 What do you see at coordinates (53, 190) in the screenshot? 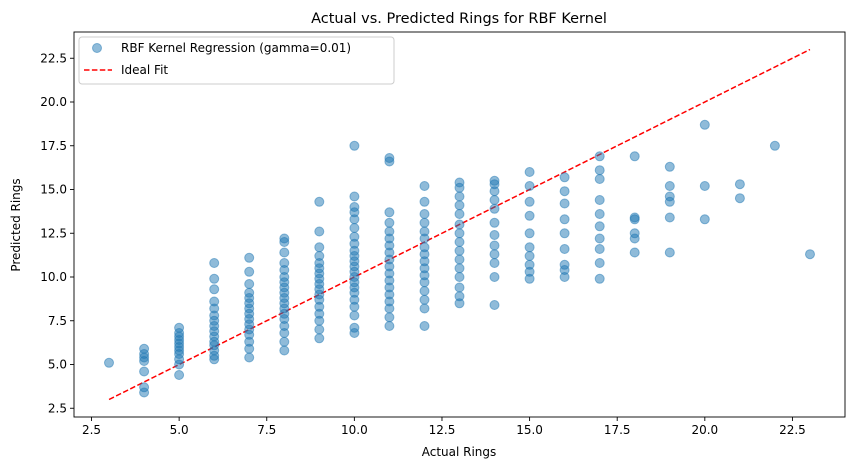
I see `y-tick-label: 15.0` at bounding box center [53, 190].